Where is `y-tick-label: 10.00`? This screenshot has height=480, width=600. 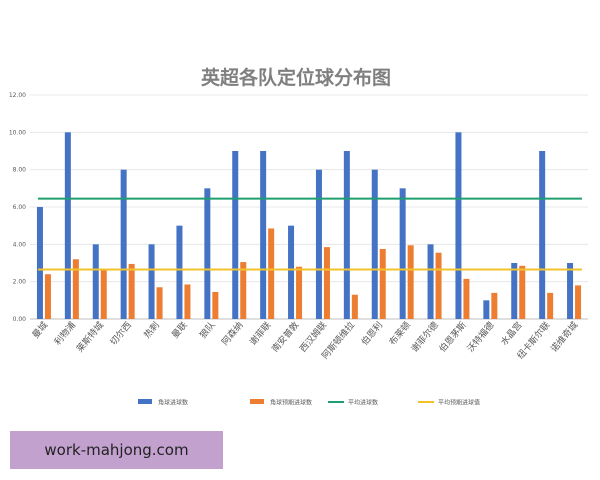
y-tick-label: 10.00 is located at coordinates (17, 132).